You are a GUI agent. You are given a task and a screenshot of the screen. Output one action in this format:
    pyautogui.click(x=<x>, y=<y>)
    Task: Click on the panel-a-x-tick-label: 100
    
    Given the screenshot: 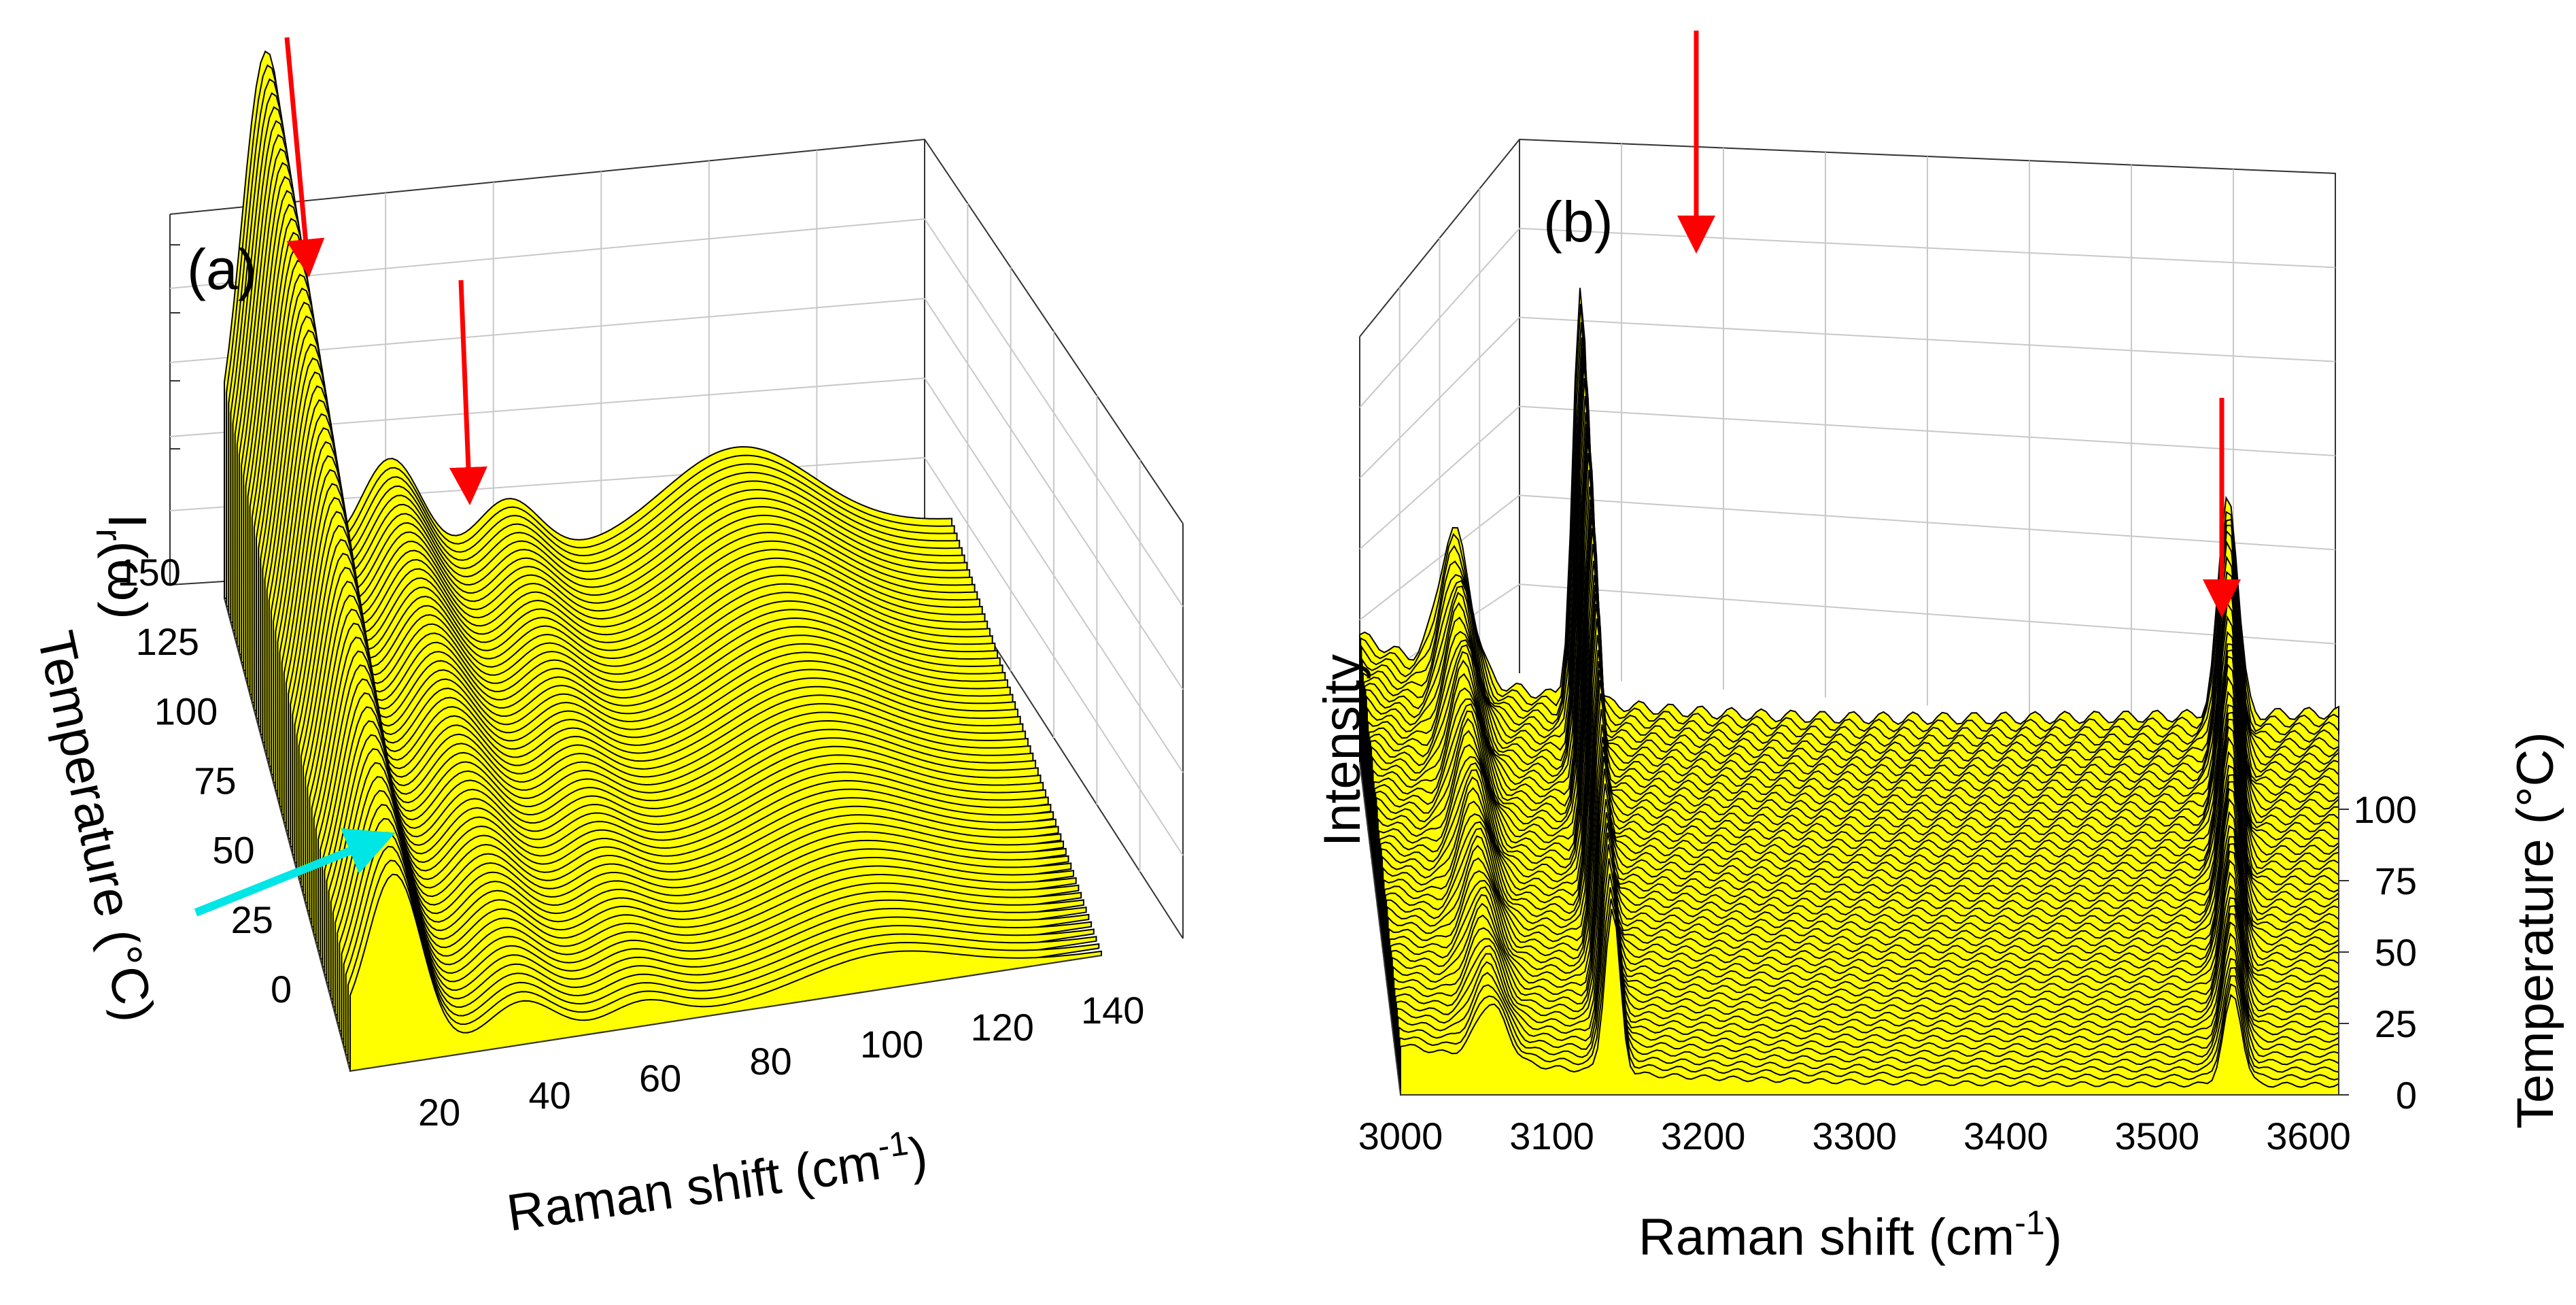 What is the action you would take?
    pyautogui.click(x=891, y=1044)
    